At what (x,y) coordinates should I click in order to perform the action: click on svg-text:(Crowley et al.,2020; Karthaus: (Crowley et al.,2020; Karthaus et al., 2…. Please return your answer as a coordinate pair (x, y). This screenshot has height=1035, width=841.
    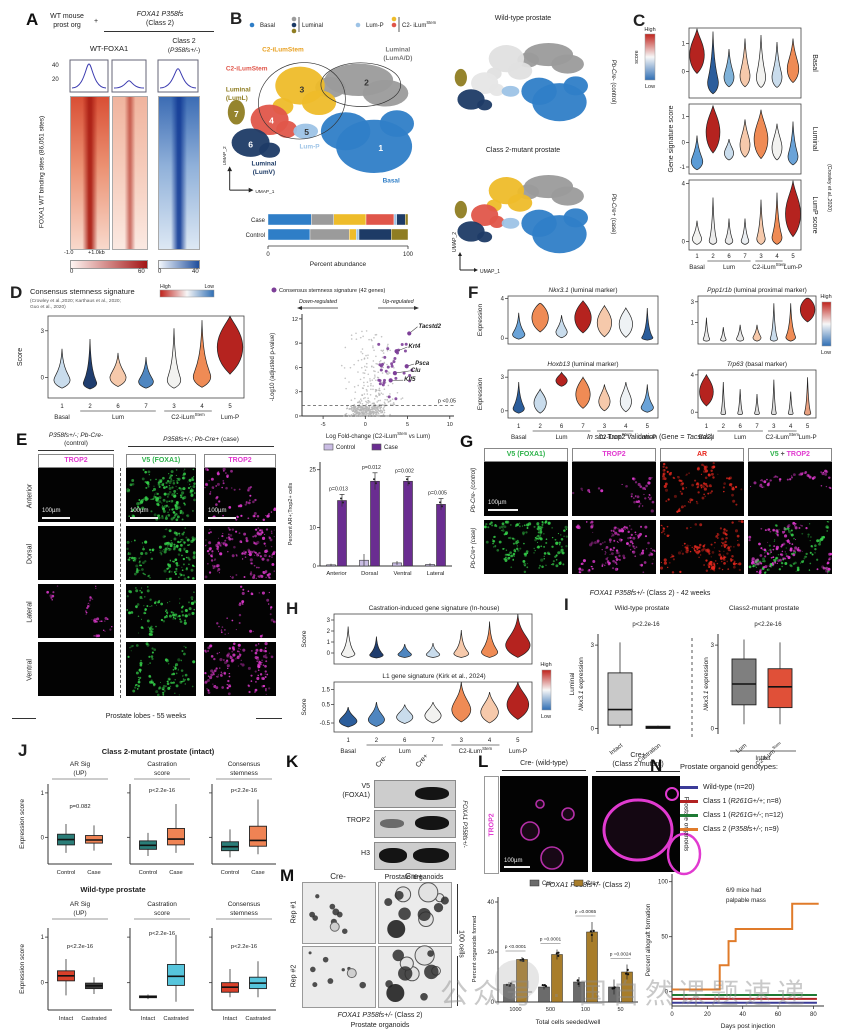
    Looking at the image, I should click on (75, 301).